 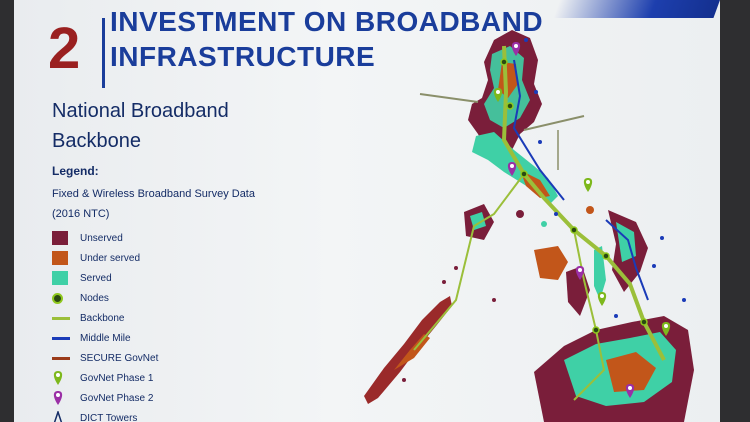 What do you see at coordinates (105, 338) in the screenshot?
I see `legend-item-label: Middle Mile` at bounding box center [105, 338].